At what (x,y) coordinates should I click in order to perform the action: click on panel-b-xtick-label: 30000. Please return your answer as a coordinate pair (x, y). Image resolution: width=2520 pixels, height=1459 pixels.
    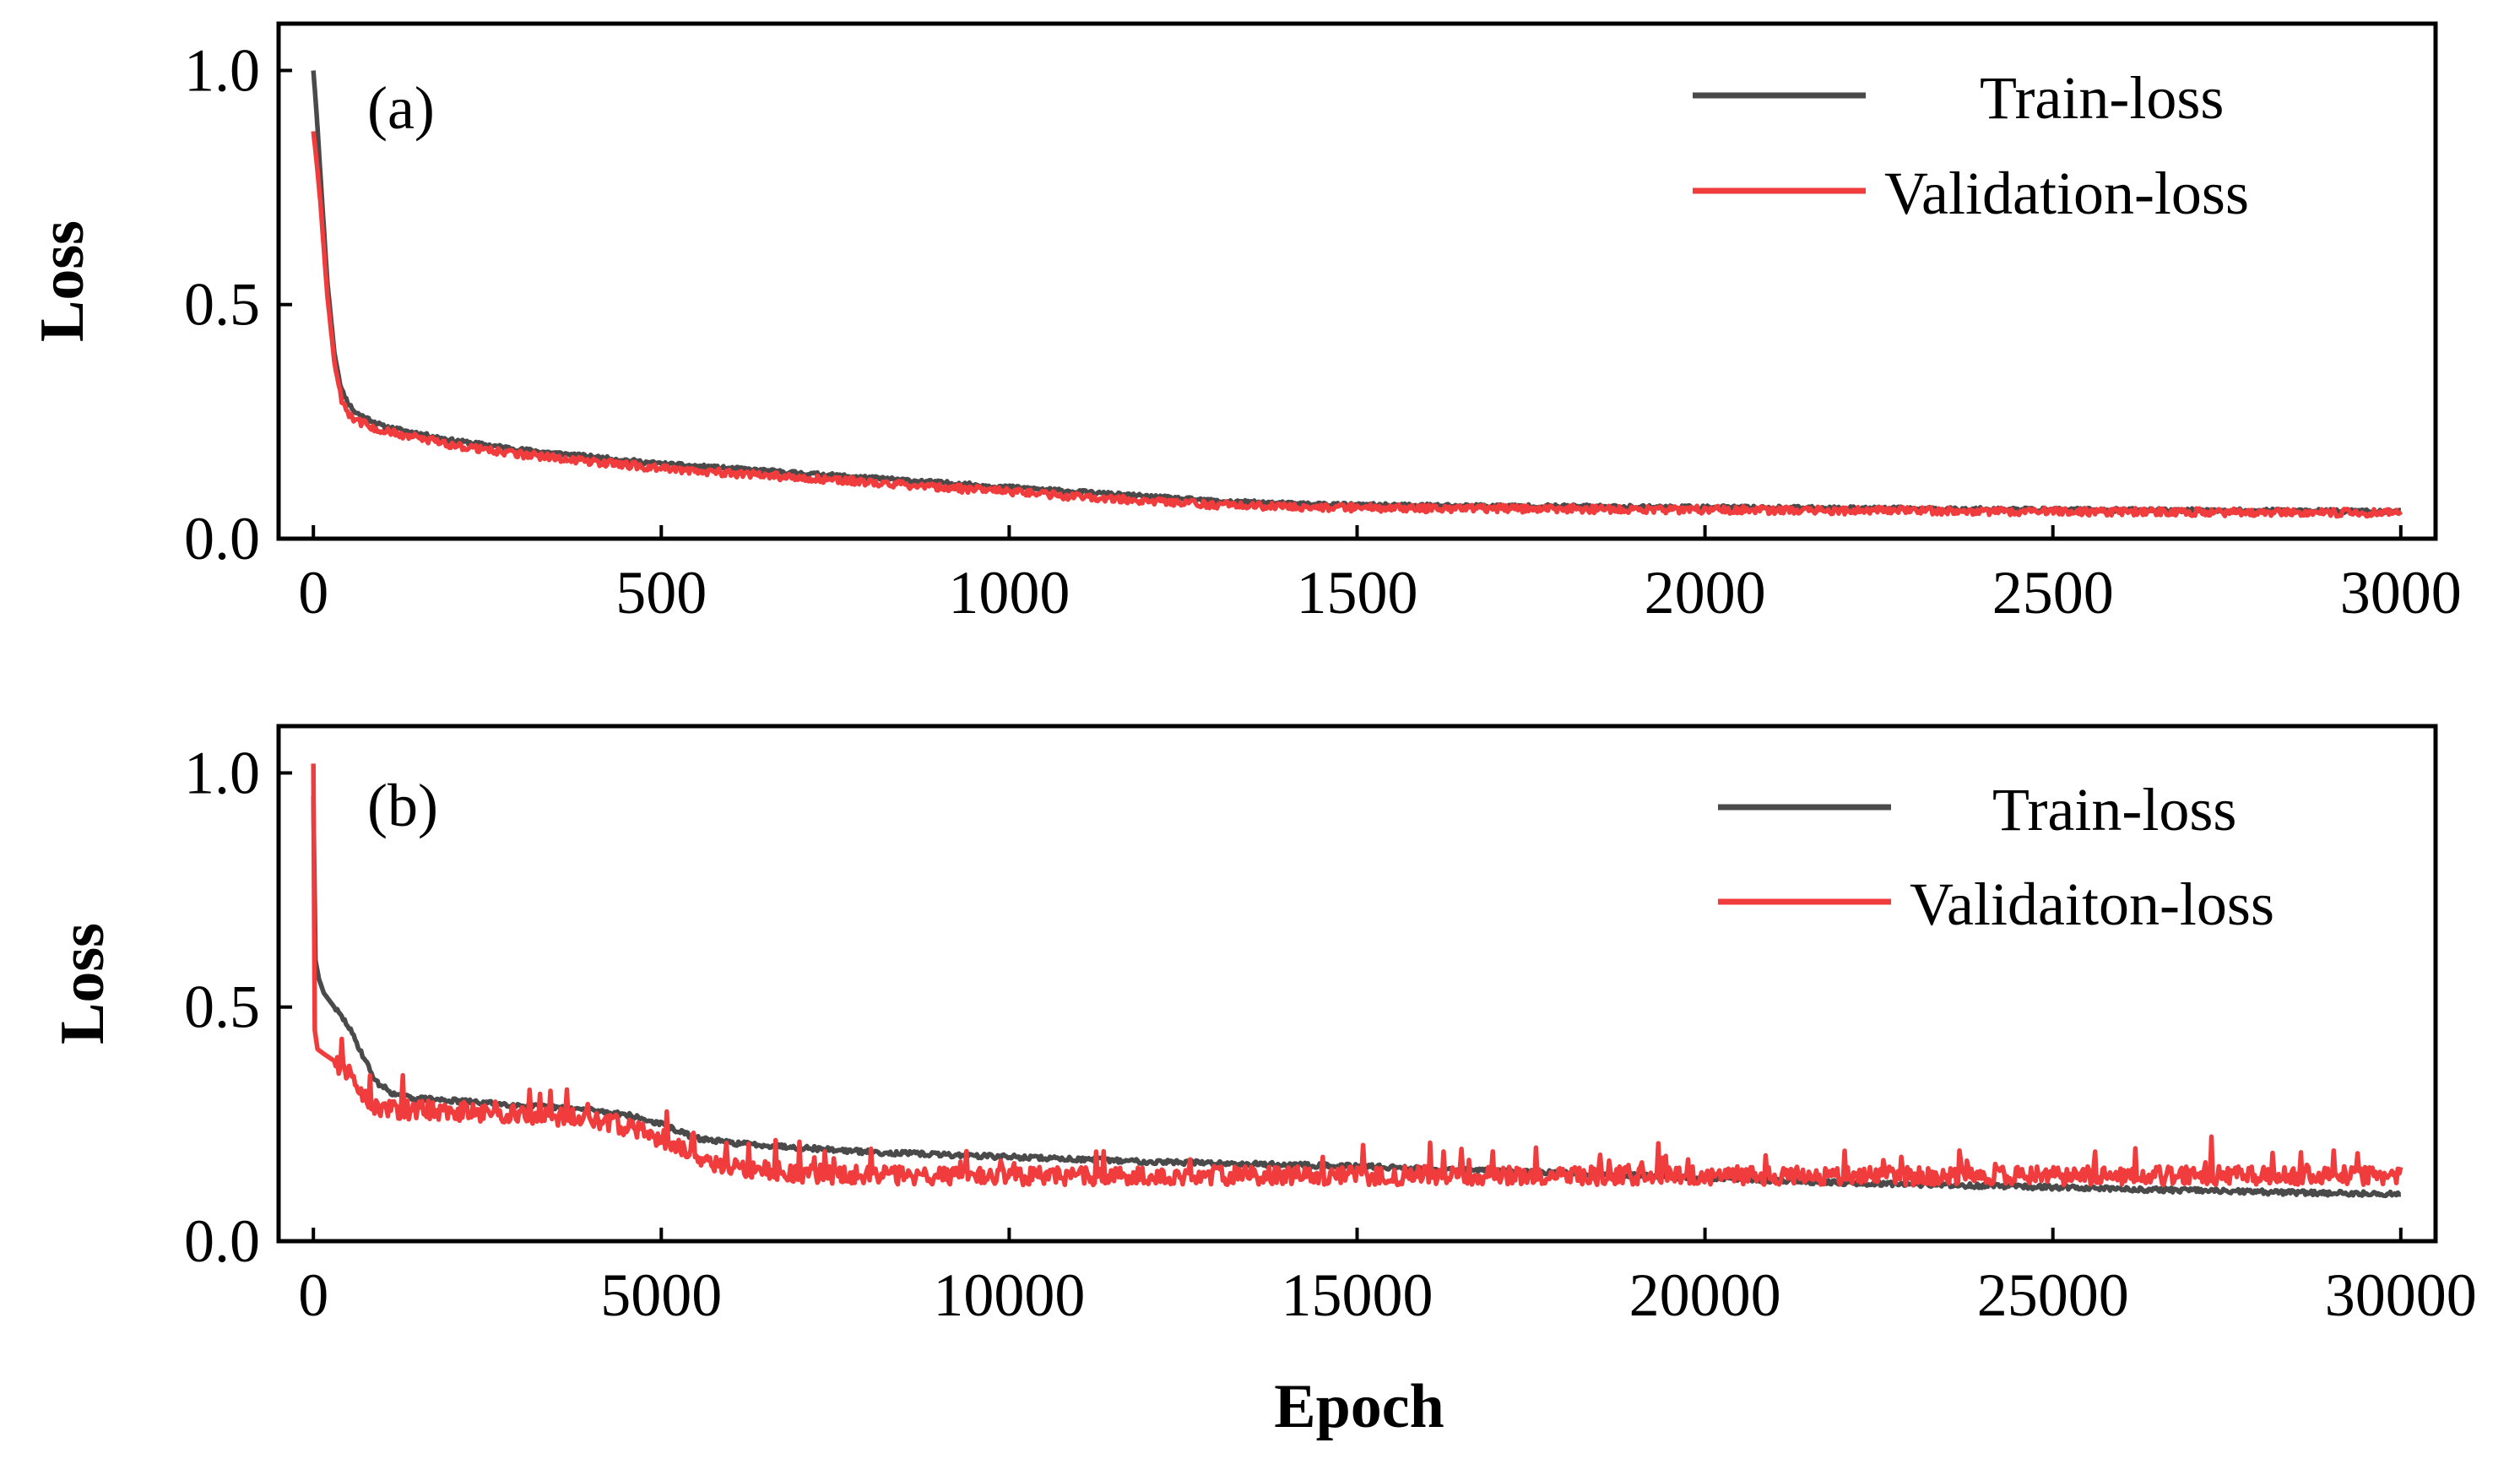
    Looking at the image, I should click on (2401, 1295).